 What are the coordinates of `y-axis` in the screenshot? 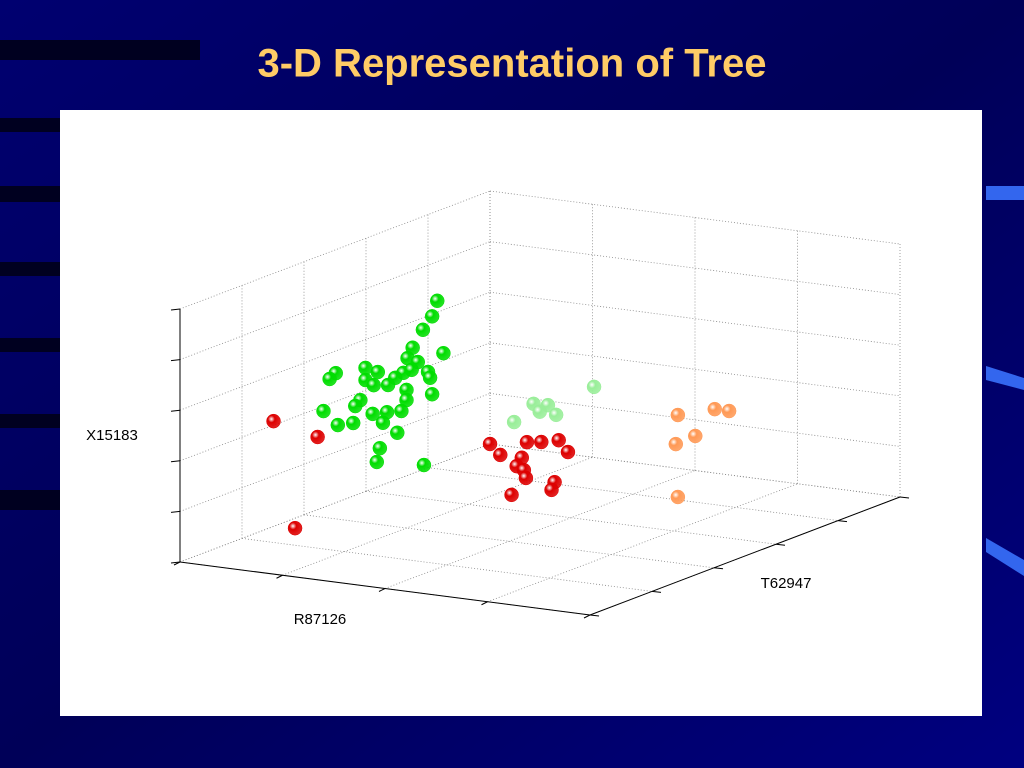 It's located at (745, 556).